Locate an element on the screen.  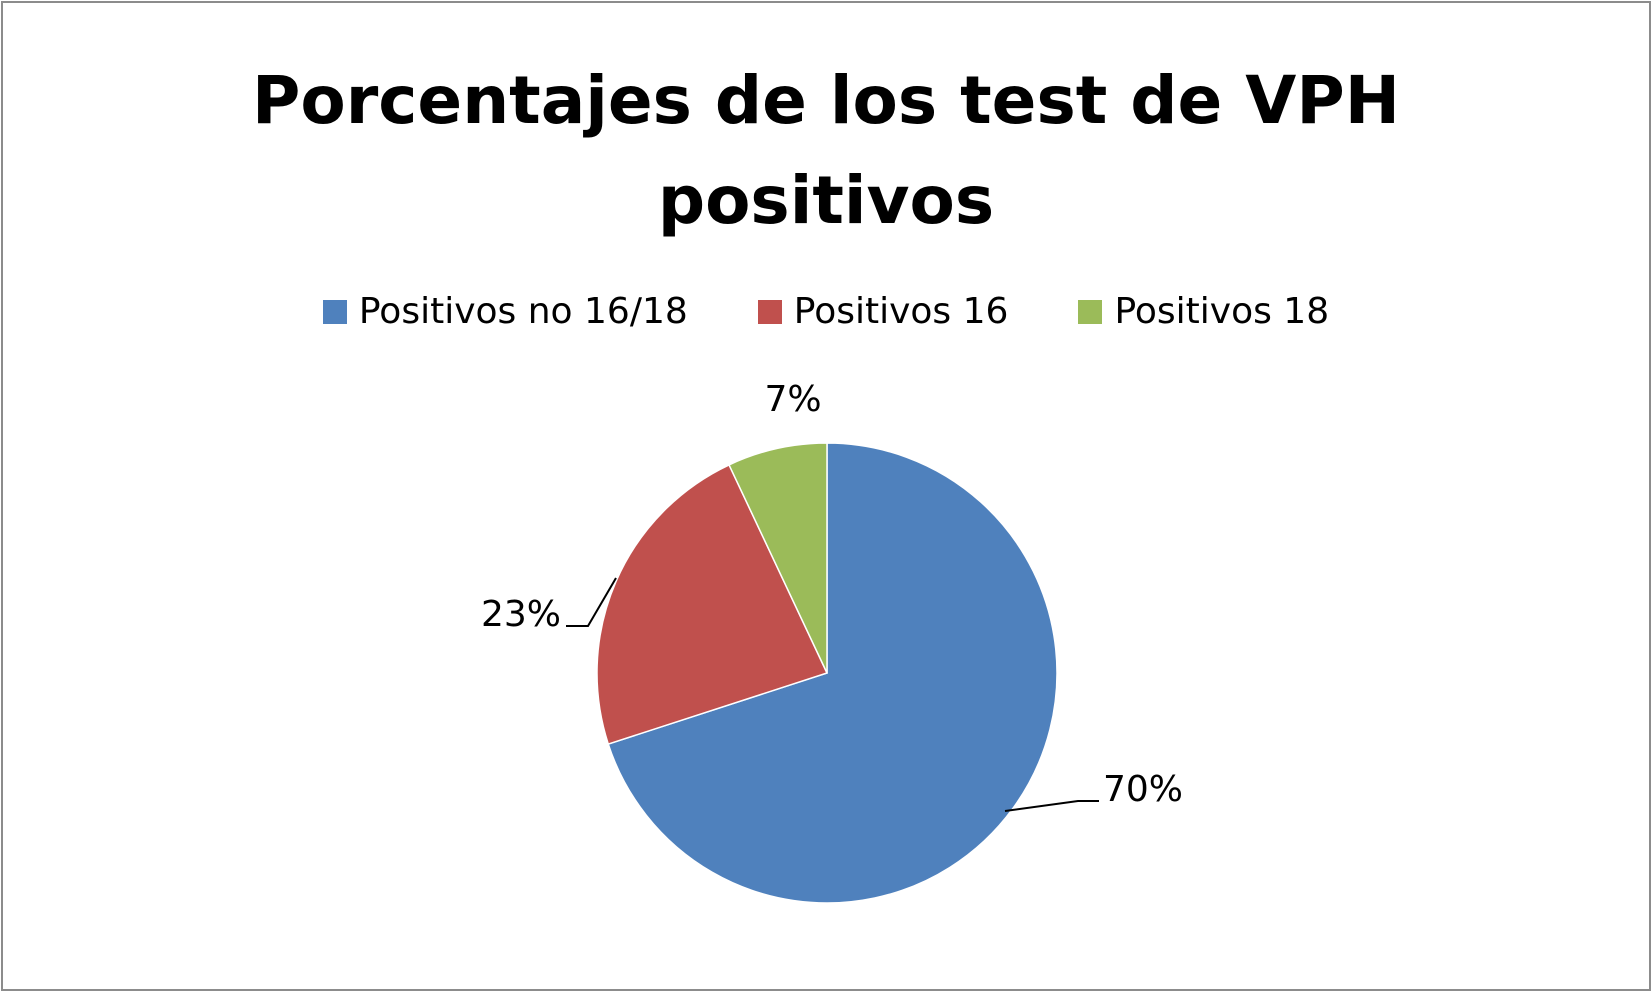
legend-item-positivos-16: Positivos 16 is located at coordinates (883, 311).